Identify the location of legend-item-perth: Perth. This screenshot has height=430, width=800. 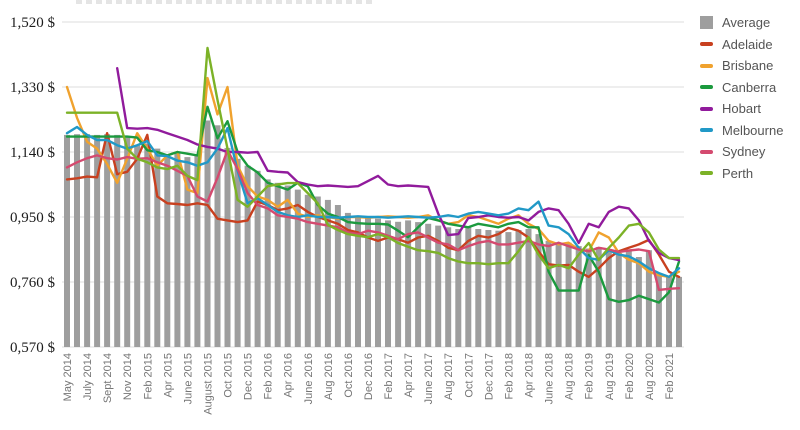
(750, 174).